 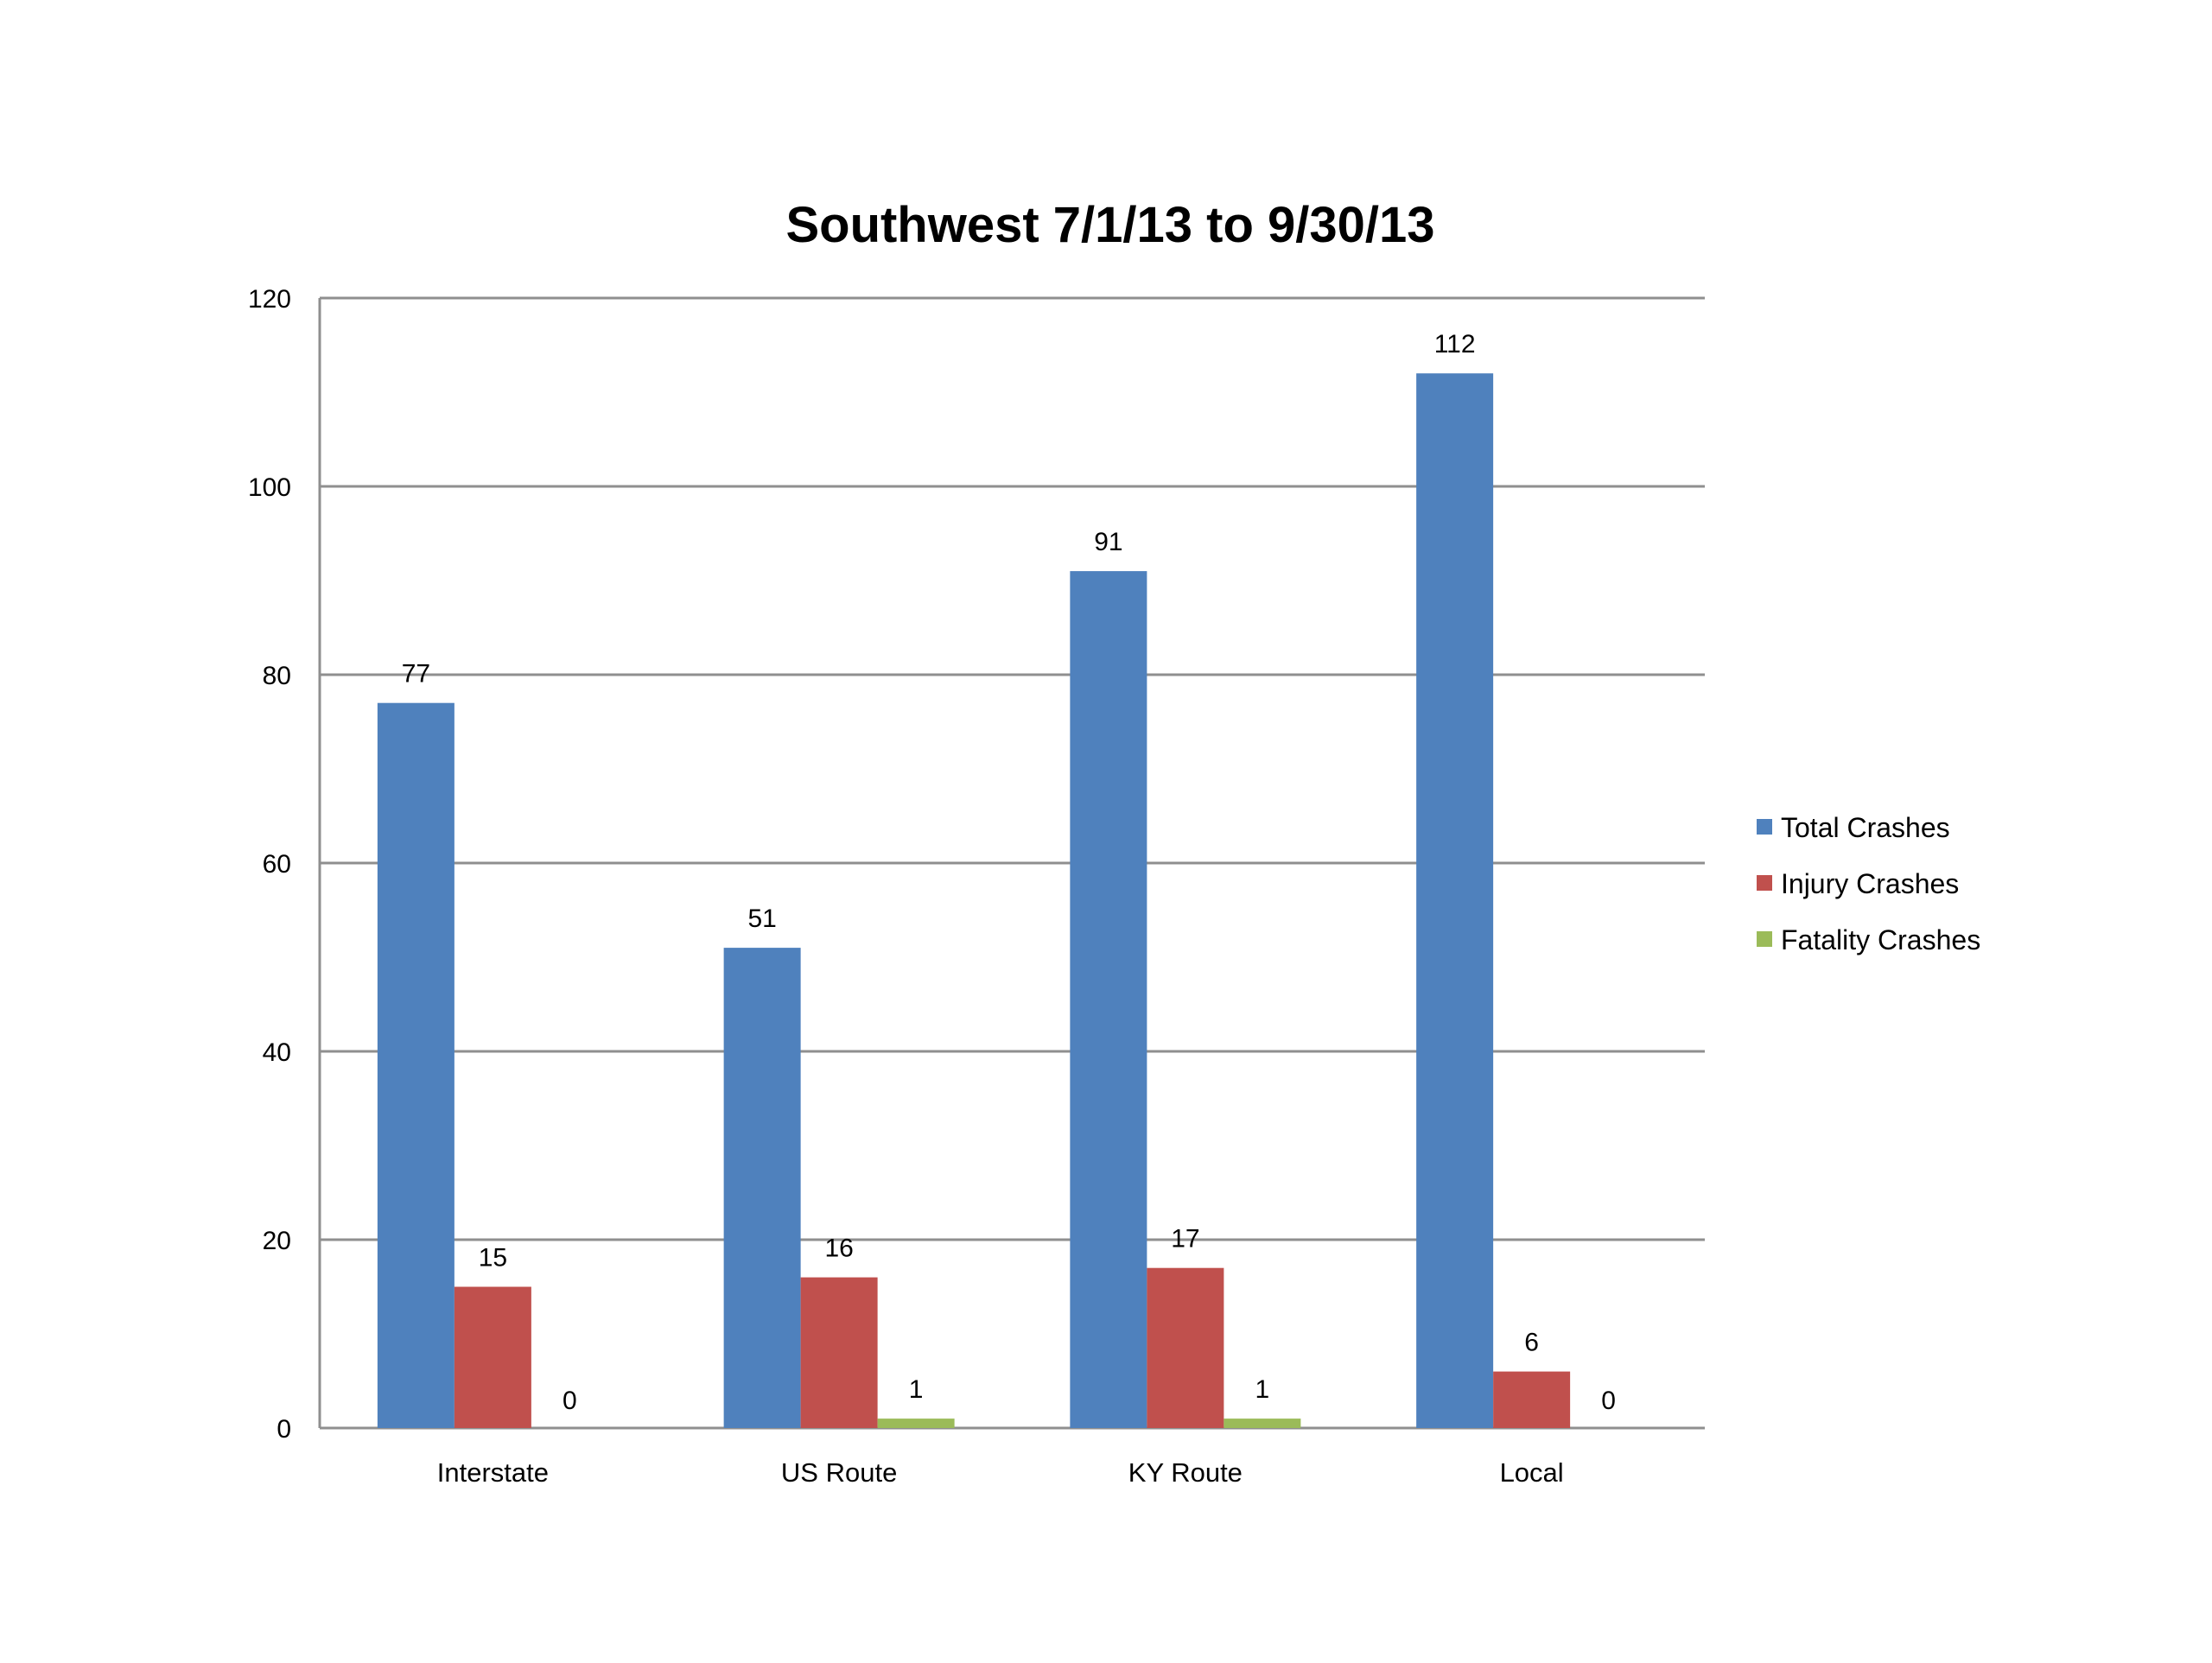 What do you see at coordinates (493, 1472) in the screenshot?
I see `x-category-label: Interstate` at bounding box center [493, 1472].